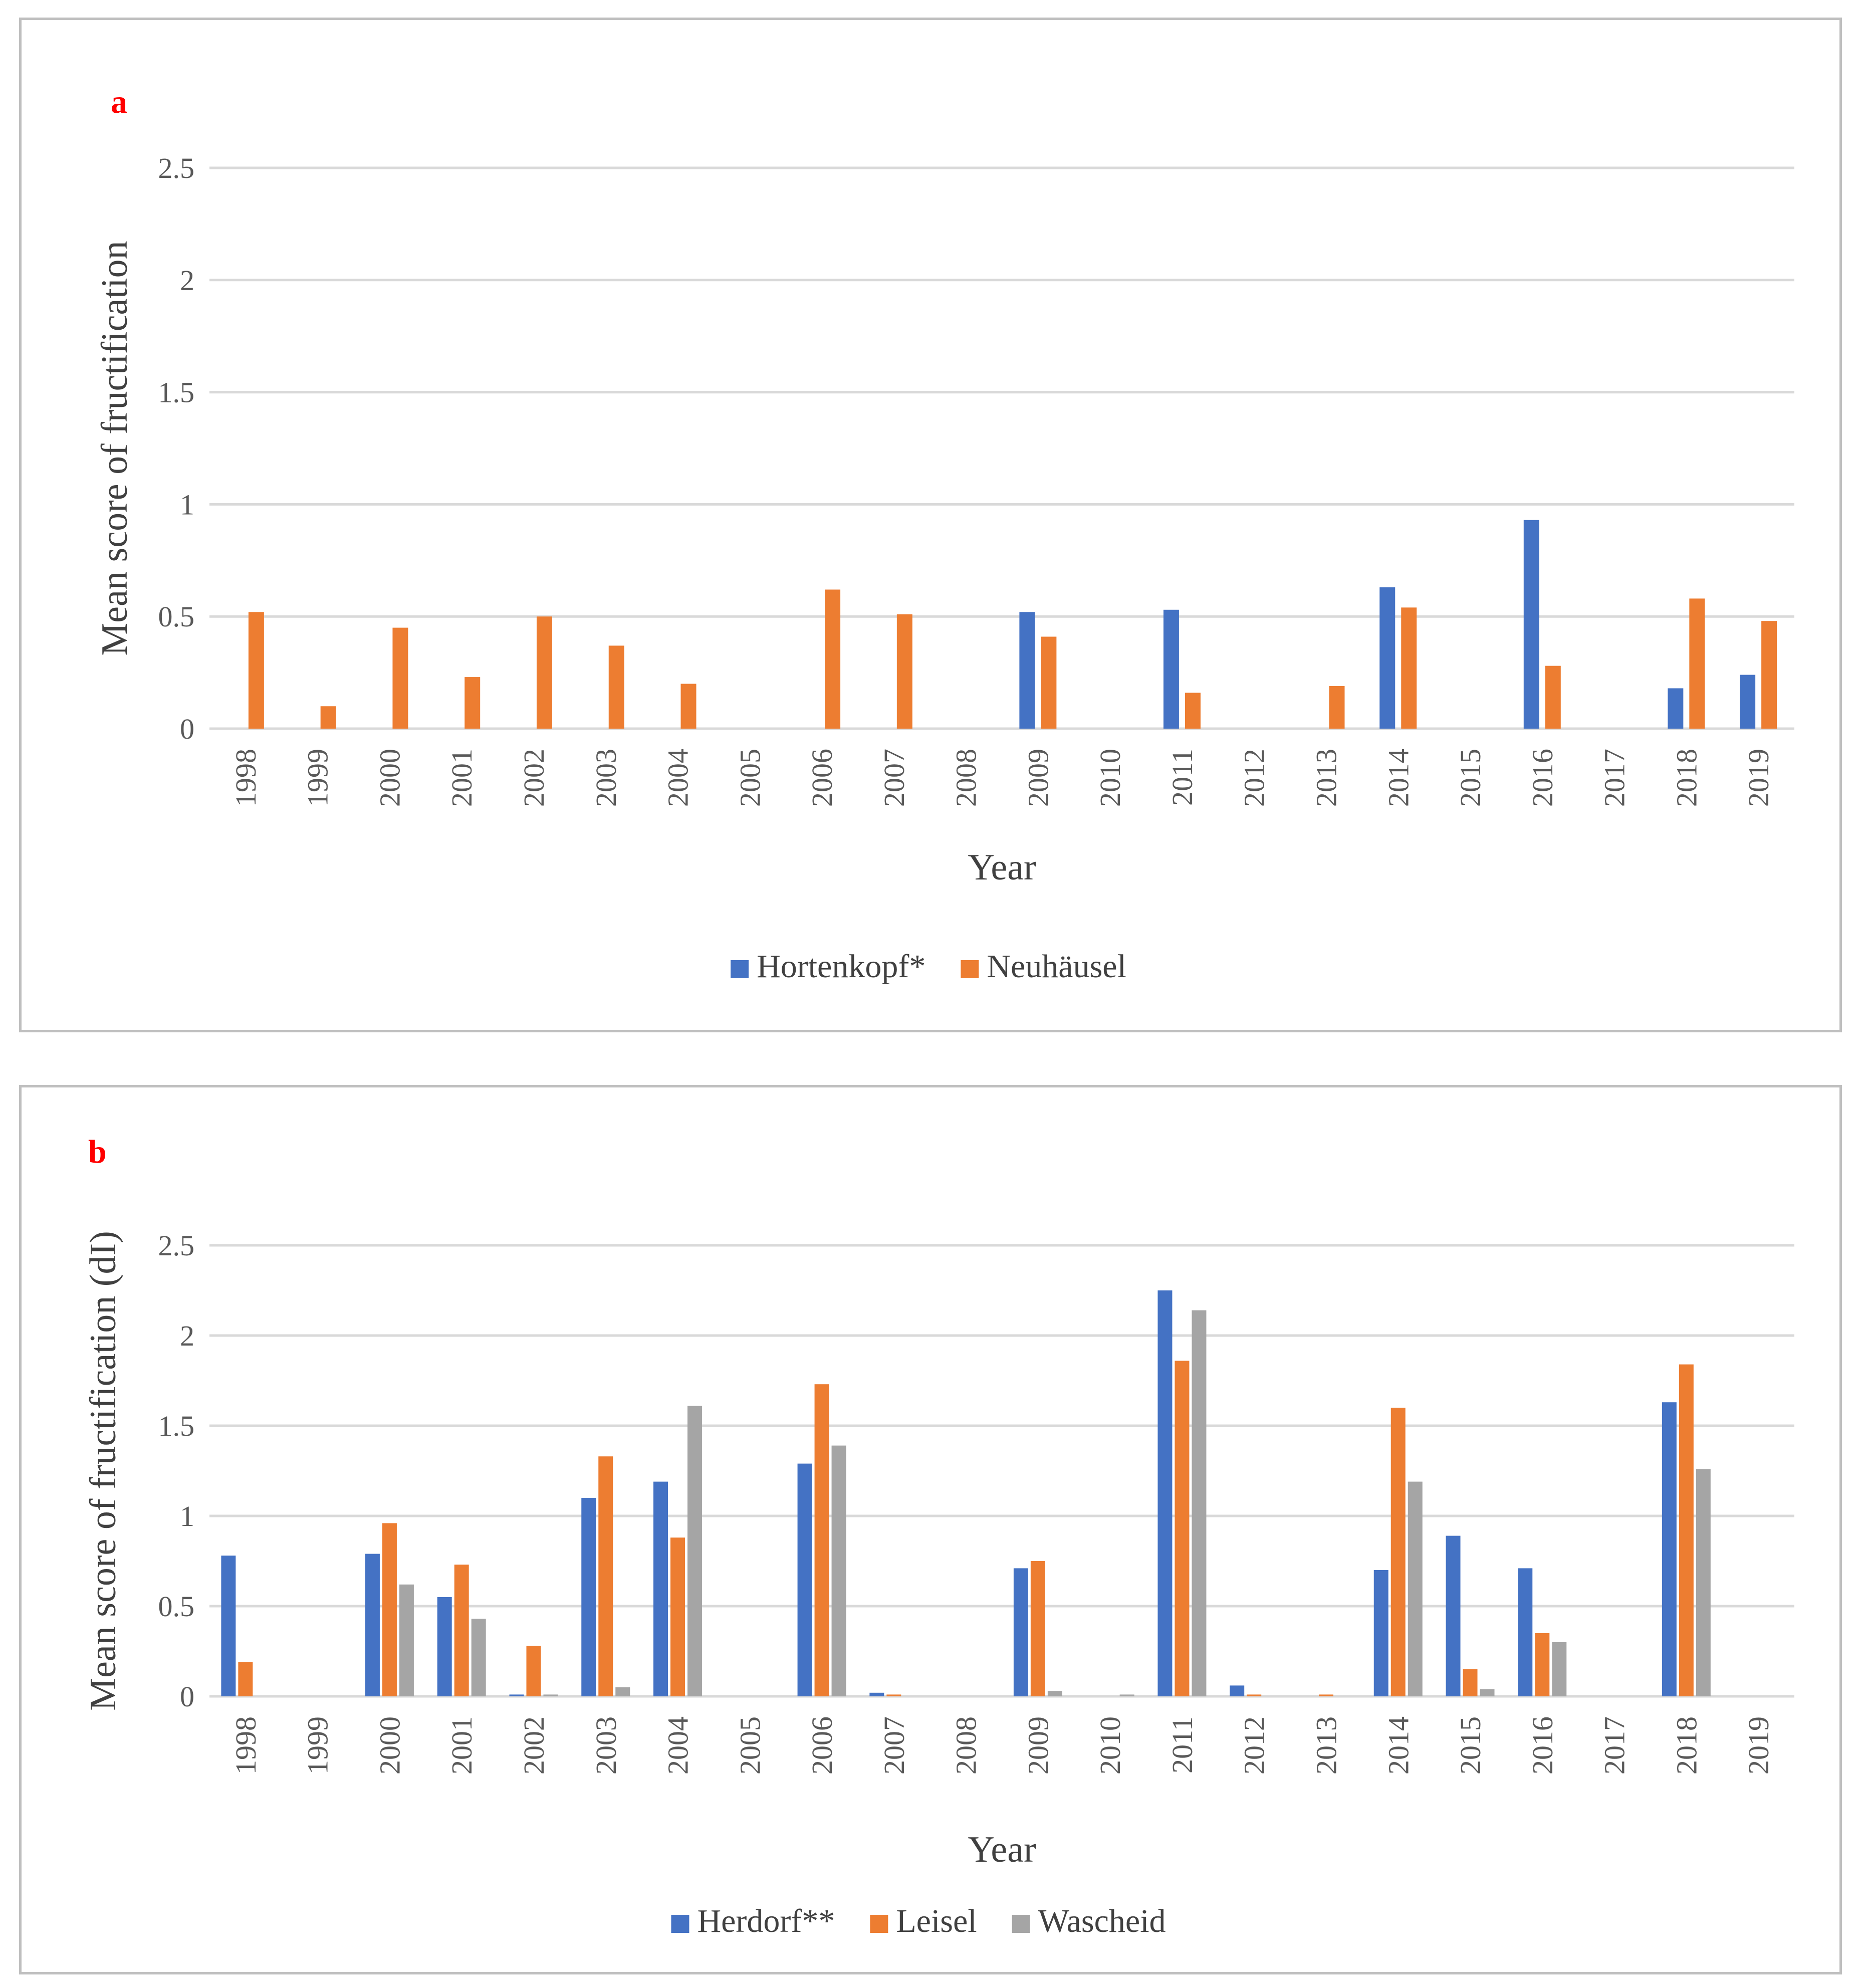 Image resolution: width=1861 pixels, height=1988 pixels. Describe the element at coordinates (1676, 708) in the screenshot. I see `chart-a-bar-hortenkopf-2018` at that location.